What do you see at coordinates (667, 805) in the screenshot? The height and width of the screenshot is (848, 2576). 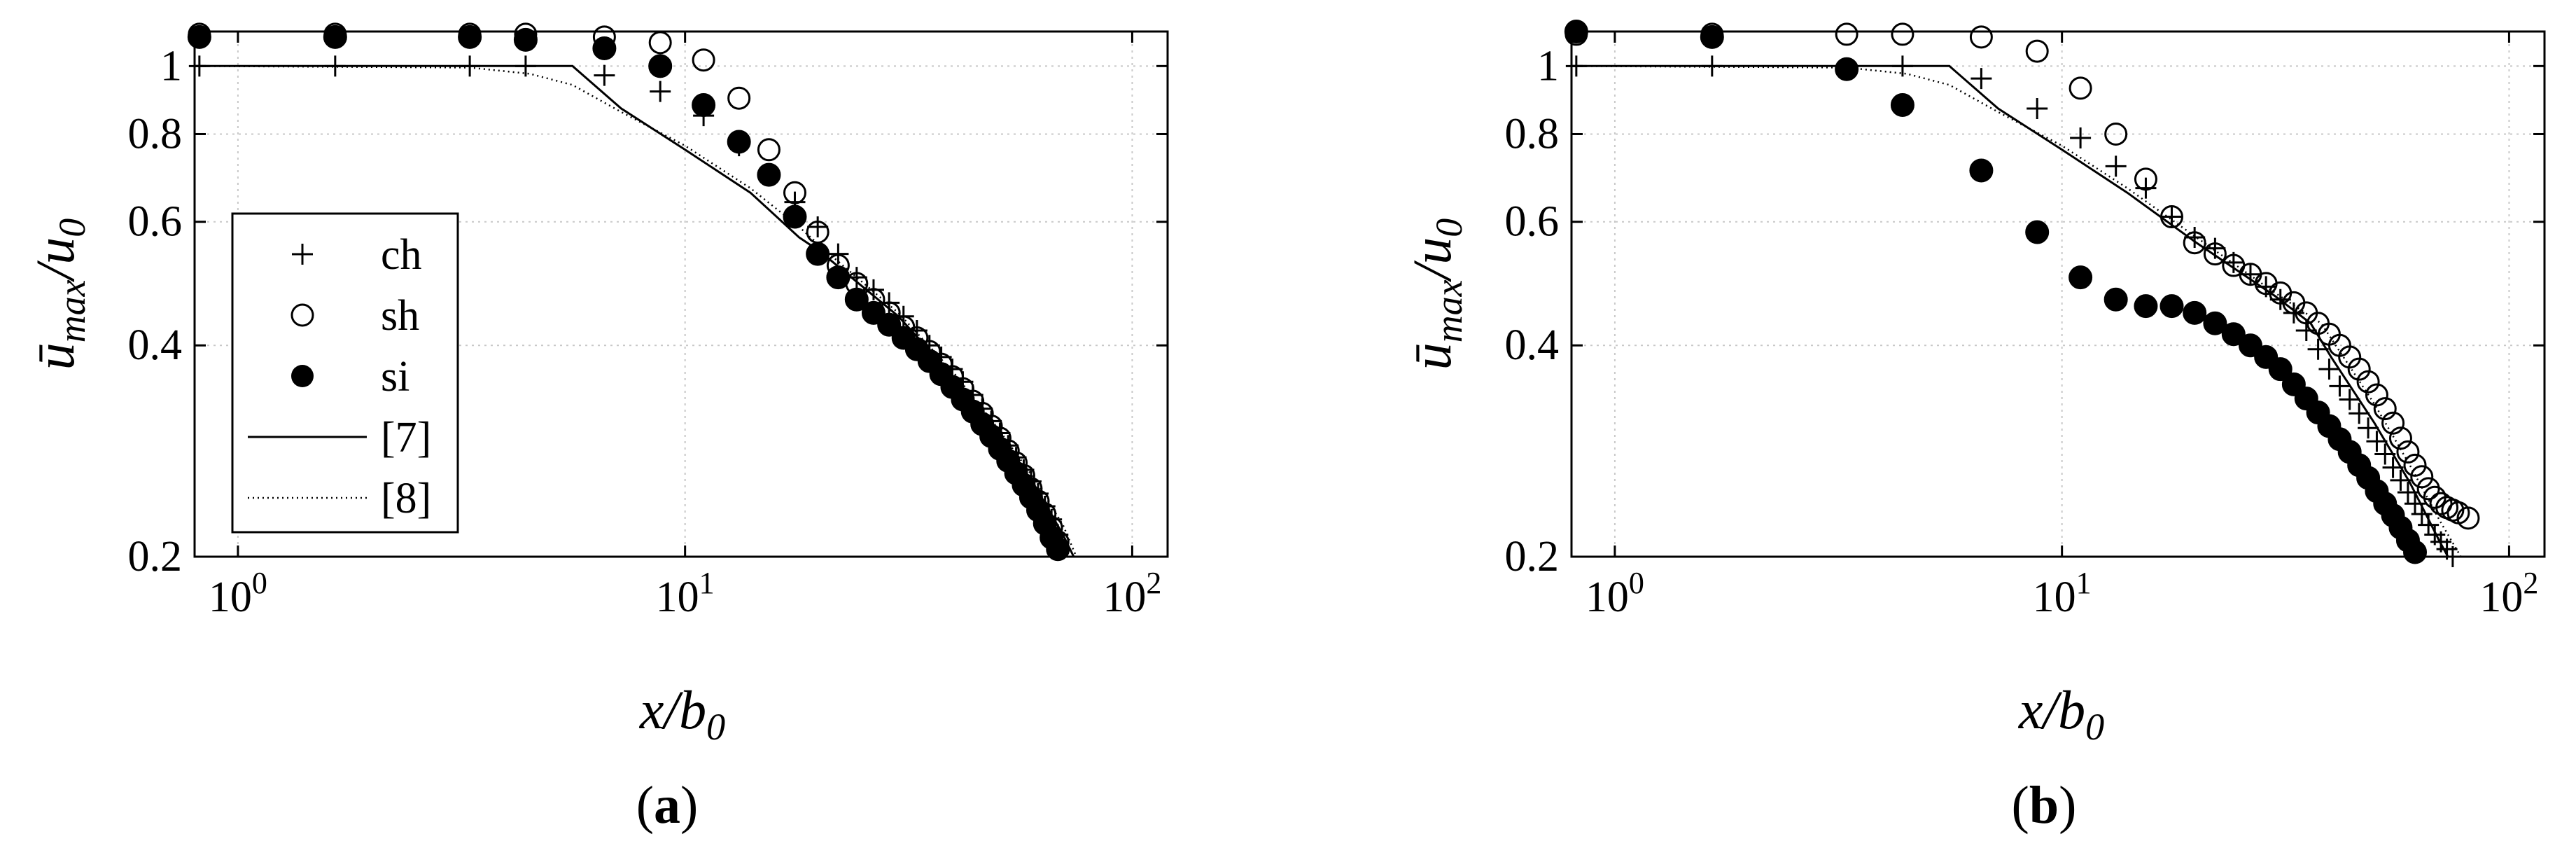 I see `panel-label-a: (a)` at bounding box center [667, 805].